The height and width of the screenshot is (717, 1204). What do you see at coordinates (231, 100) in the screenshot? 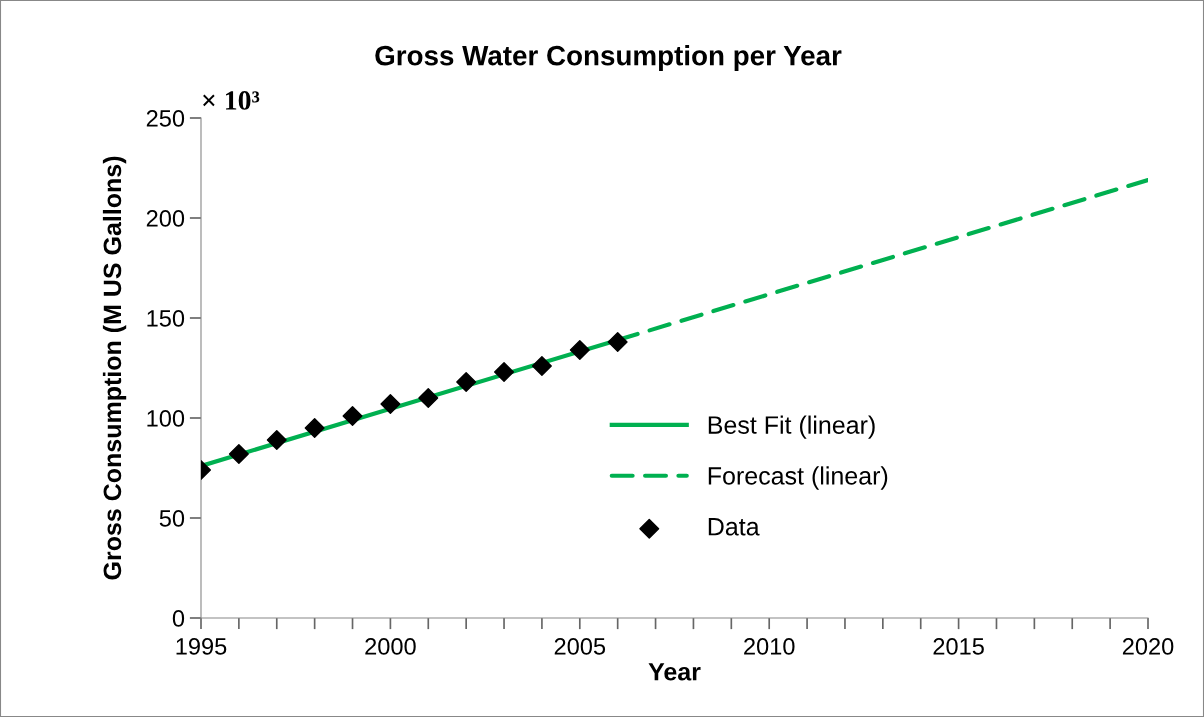
I see `text: × 10³` at bounding box center [231, 100].